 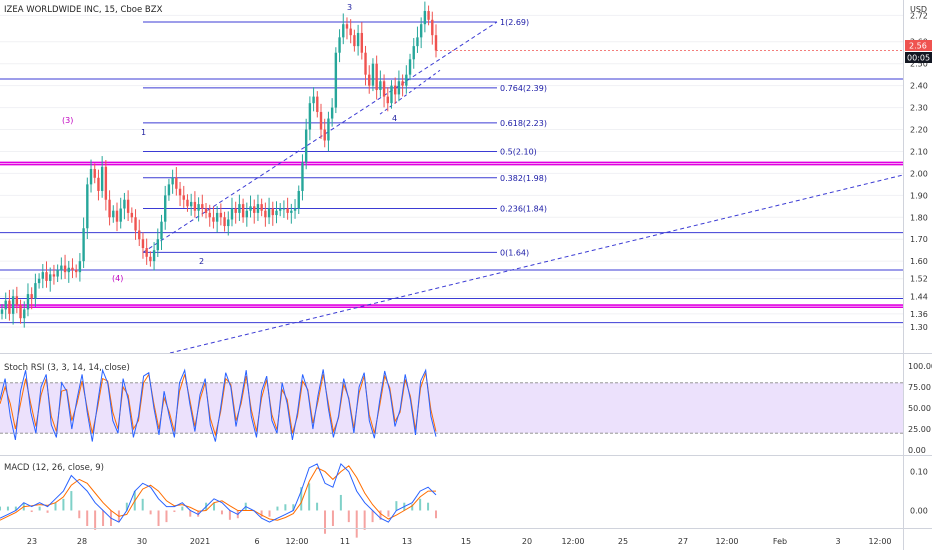 What do you see at coordinates (67, 368) in the screenshot?
I see `stoch-rsi-label: Stoch RSI (3, 3, 14, 14, close)` at bounding box center [67, 368].